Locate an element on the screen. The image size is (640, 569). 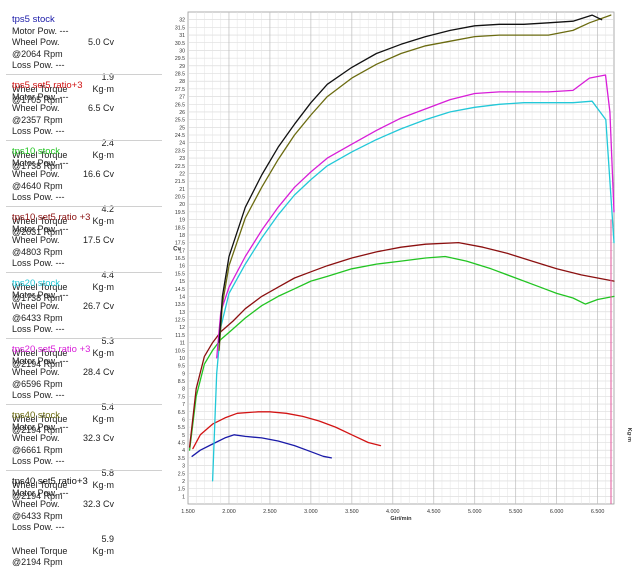
x-tick-label: 2.000 is located at coordinates (229, 512).